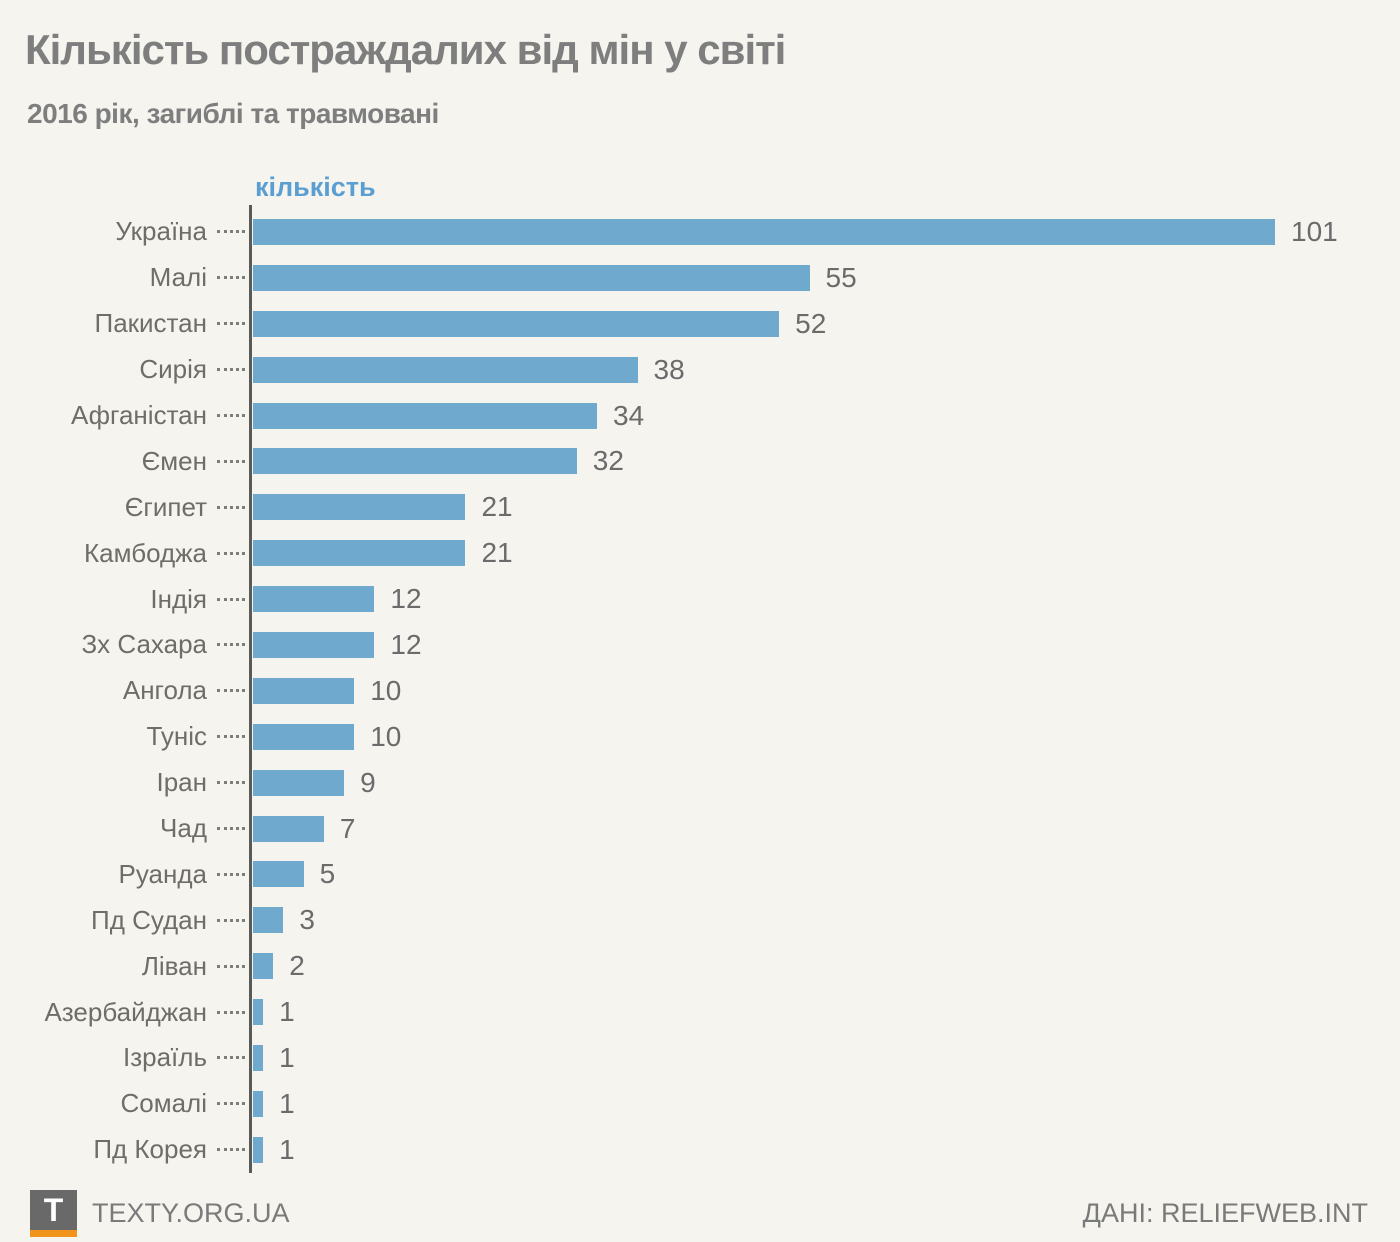  What do you see at coordinates (145, 552) in the screenshot?
I see `category-label: Камбоджа` at bounding box center [145, 552].